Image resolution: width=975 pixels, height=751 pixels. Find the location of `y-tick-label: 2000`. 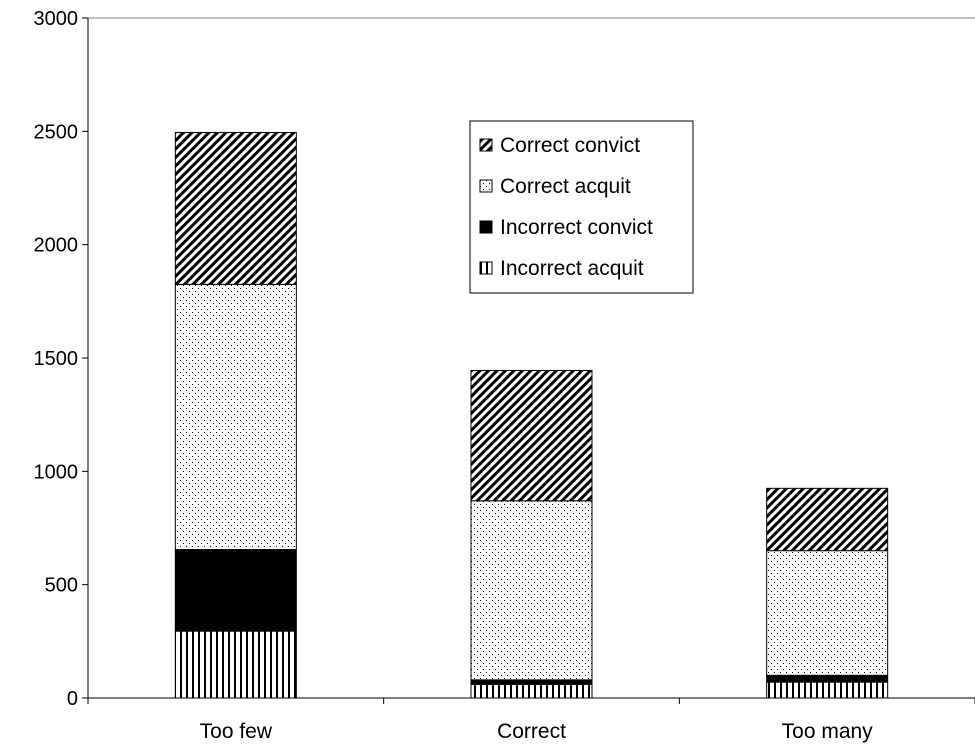

y-tick-label: 2000 is located at coordinates (56, 246).